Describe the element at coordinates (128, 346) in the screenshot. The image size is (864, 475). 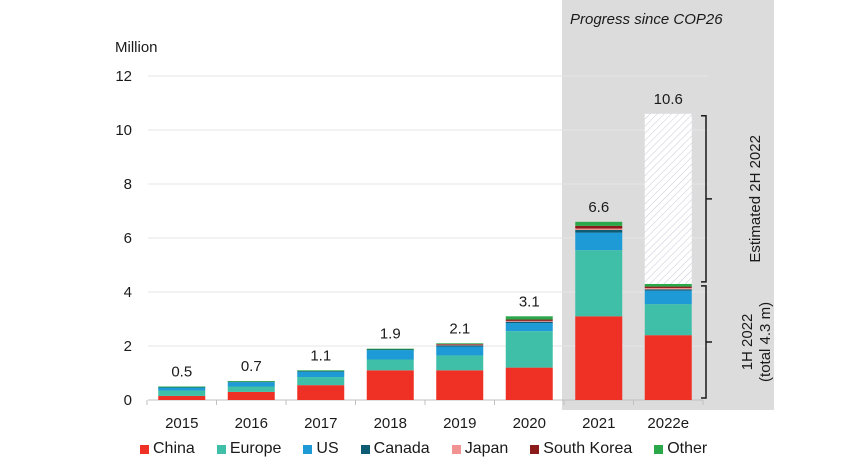
I see `y-tick-label: 2` at that location.